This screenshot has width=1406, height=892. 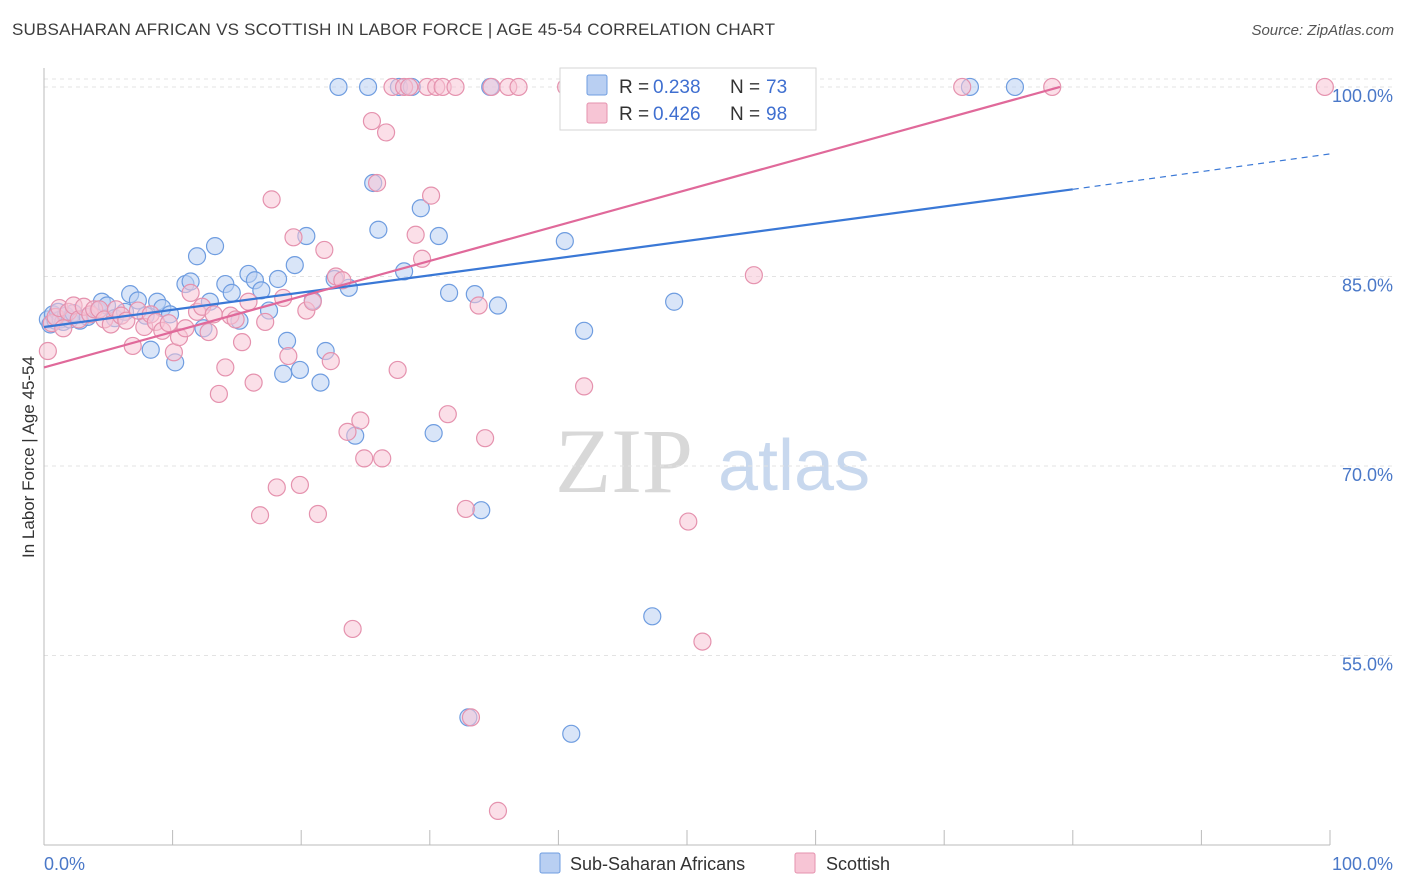 What do you see at coordinates (1367, 285) in the screenshot?
I see `y-tick-label: 85.0%` at bounding box center [1367, 285].